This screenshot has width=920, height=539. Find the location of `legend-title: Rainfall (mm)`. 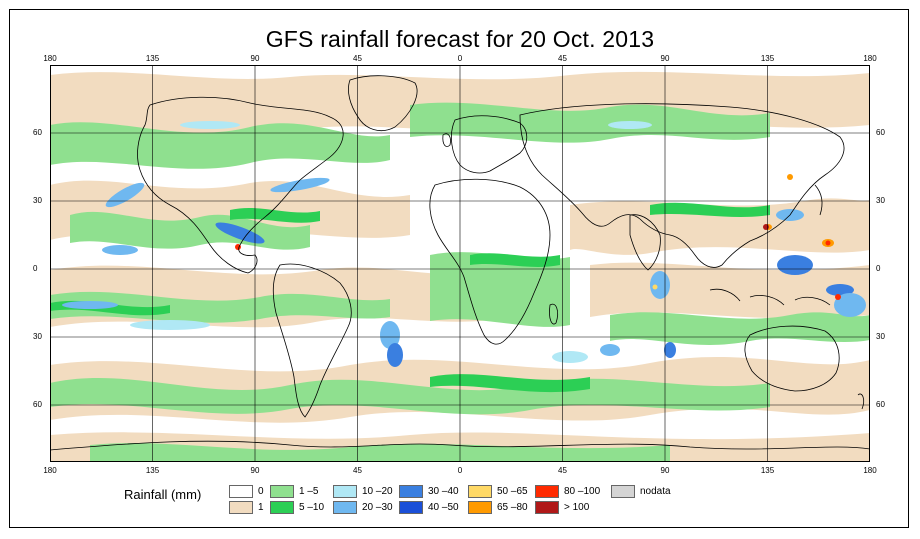

legend-title: Rainfall (mm) is located at coordinates (163, 494).